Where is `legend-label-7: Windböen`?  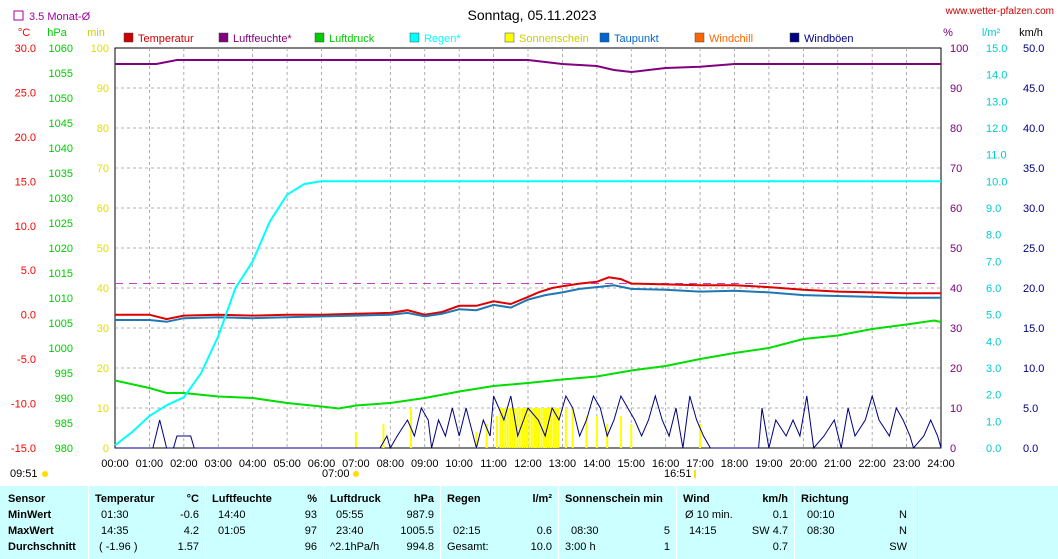 legend-label-7: Windböen is located at coordinates (829, 39).